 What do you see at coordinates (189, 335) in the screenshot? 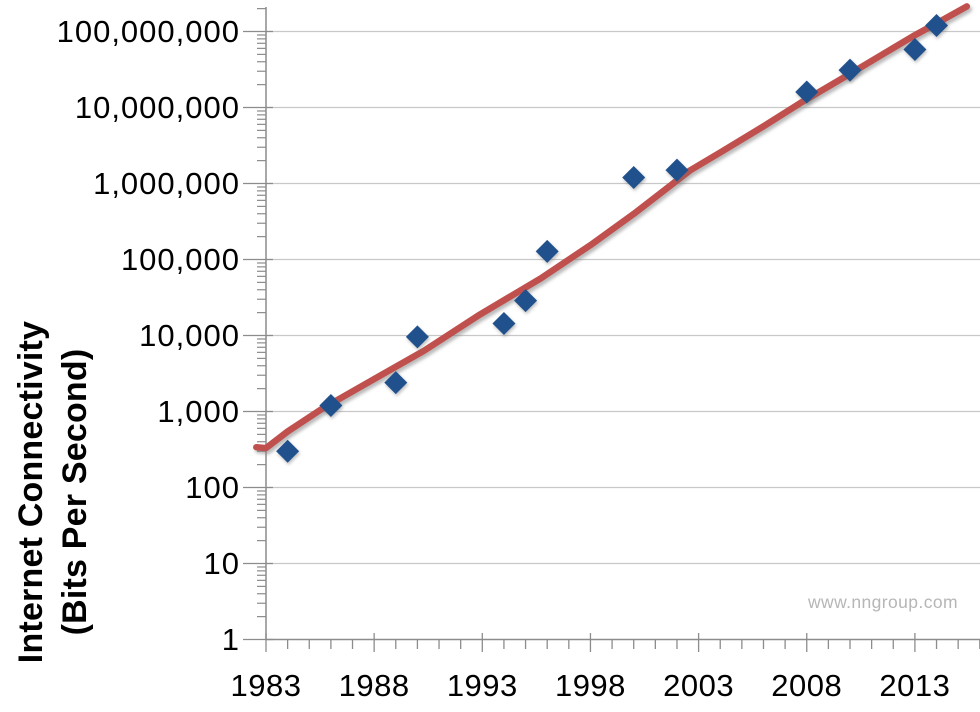
I see `y-tick-label: 10,000` at bounding box center [189, 335].